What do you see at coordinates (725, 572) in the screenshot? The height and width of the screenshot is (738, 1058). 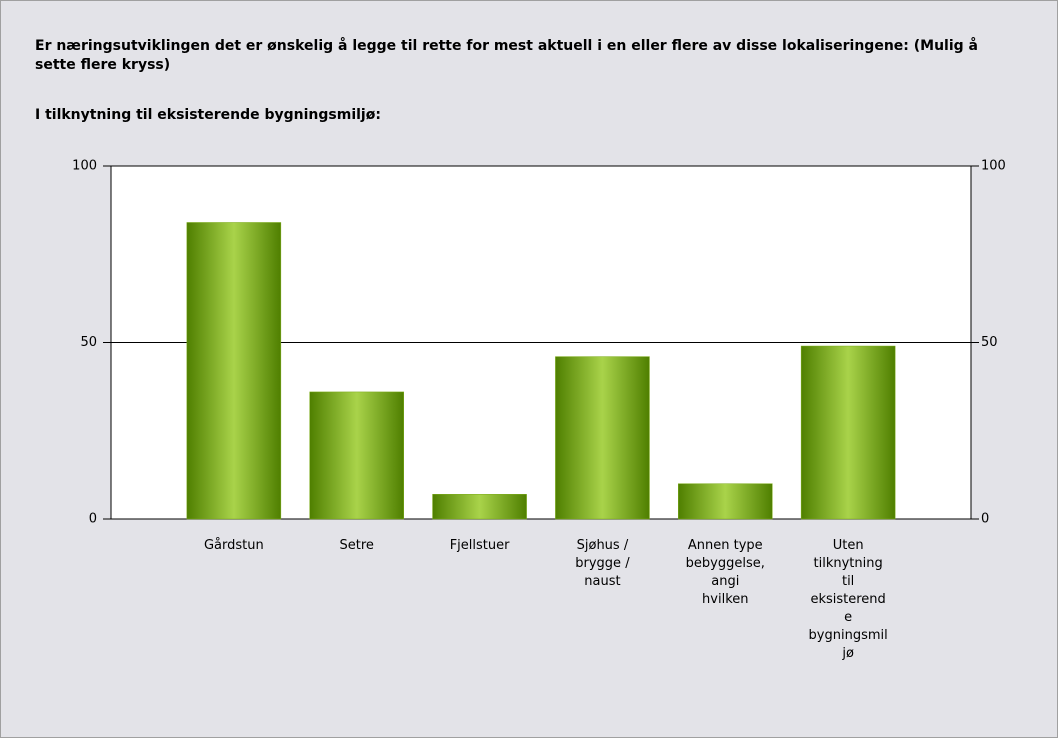 I see `x-tick-label: Annen type bebyggelse, angi hvilken` at bounding box center [725, 572].